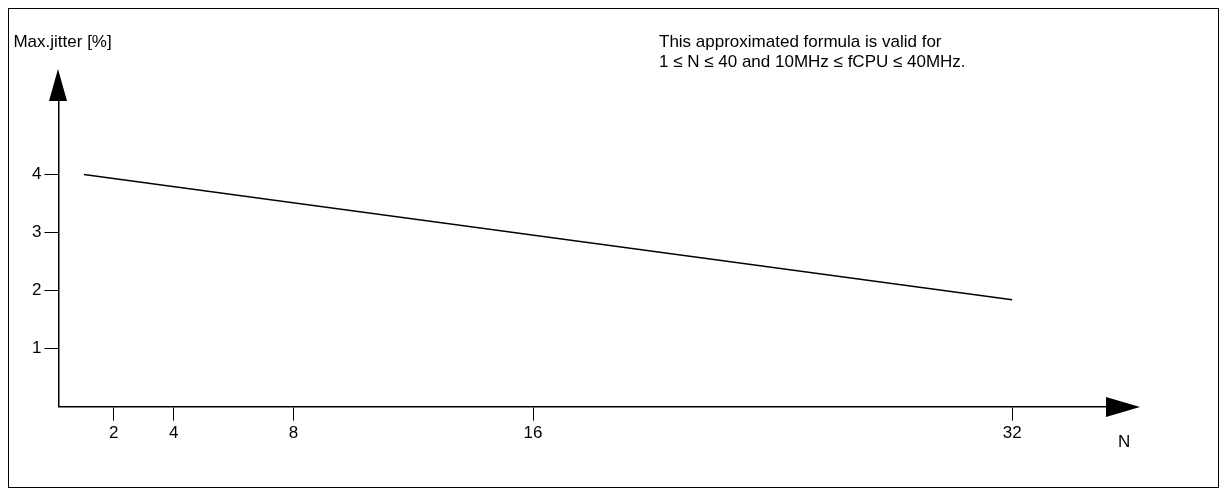 The width and height of the screenshot is (1227, 496). I want to click on y-tick-label: 3, so click(36, 232).